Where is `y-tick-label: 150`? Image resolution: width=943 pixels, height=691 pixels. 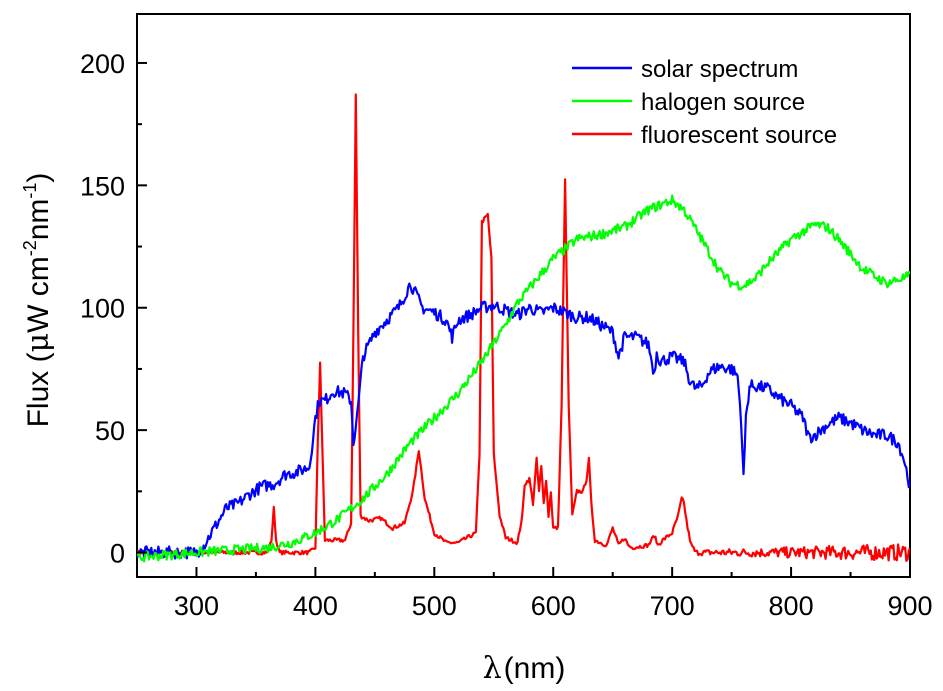 y-tick-label: 150 is located at coordinates (102, 186).